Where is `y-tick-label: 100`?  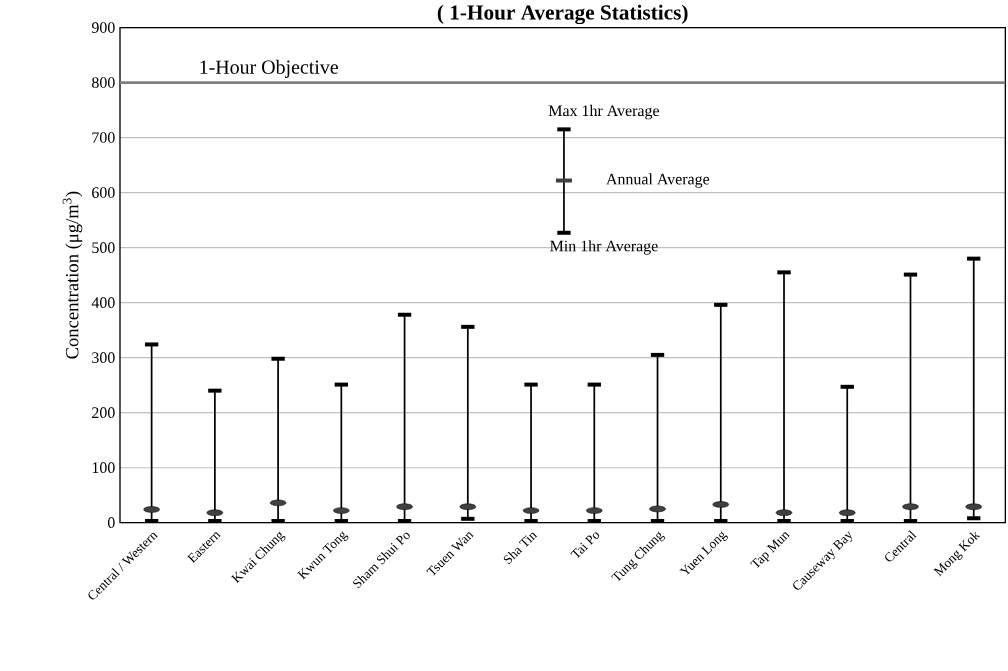 y-tick-label: 100 is located at coordinates (103, 468).